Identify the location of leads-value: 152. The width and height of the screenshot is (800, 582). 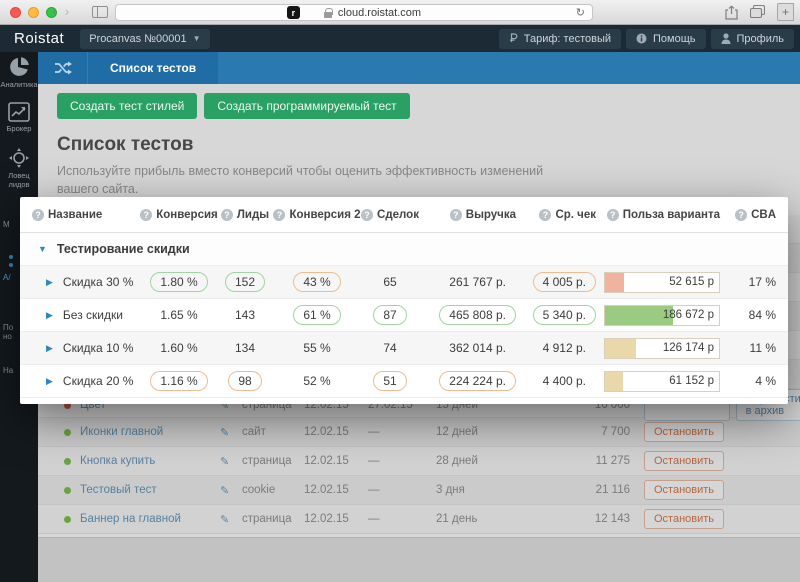
(245, 282).